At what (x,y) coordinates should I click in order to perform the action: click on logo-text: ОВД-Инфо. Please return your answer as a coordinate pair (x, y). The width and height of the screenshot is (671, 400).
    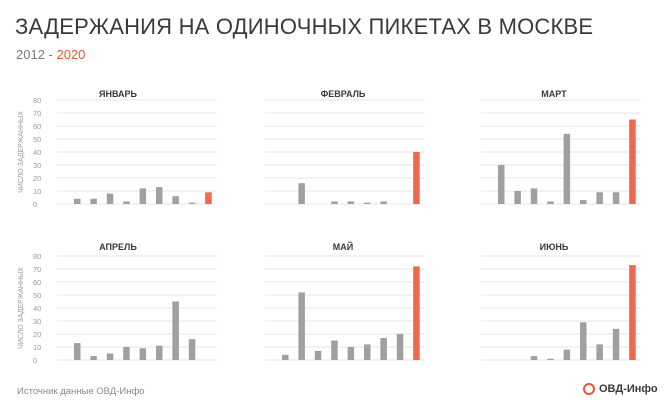
    Looking at the image, I should click on (628, 389).